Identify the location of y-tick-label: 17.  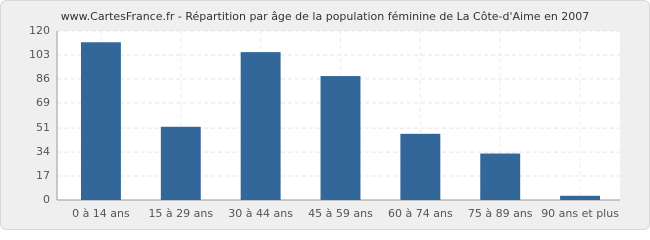
(43, 175).